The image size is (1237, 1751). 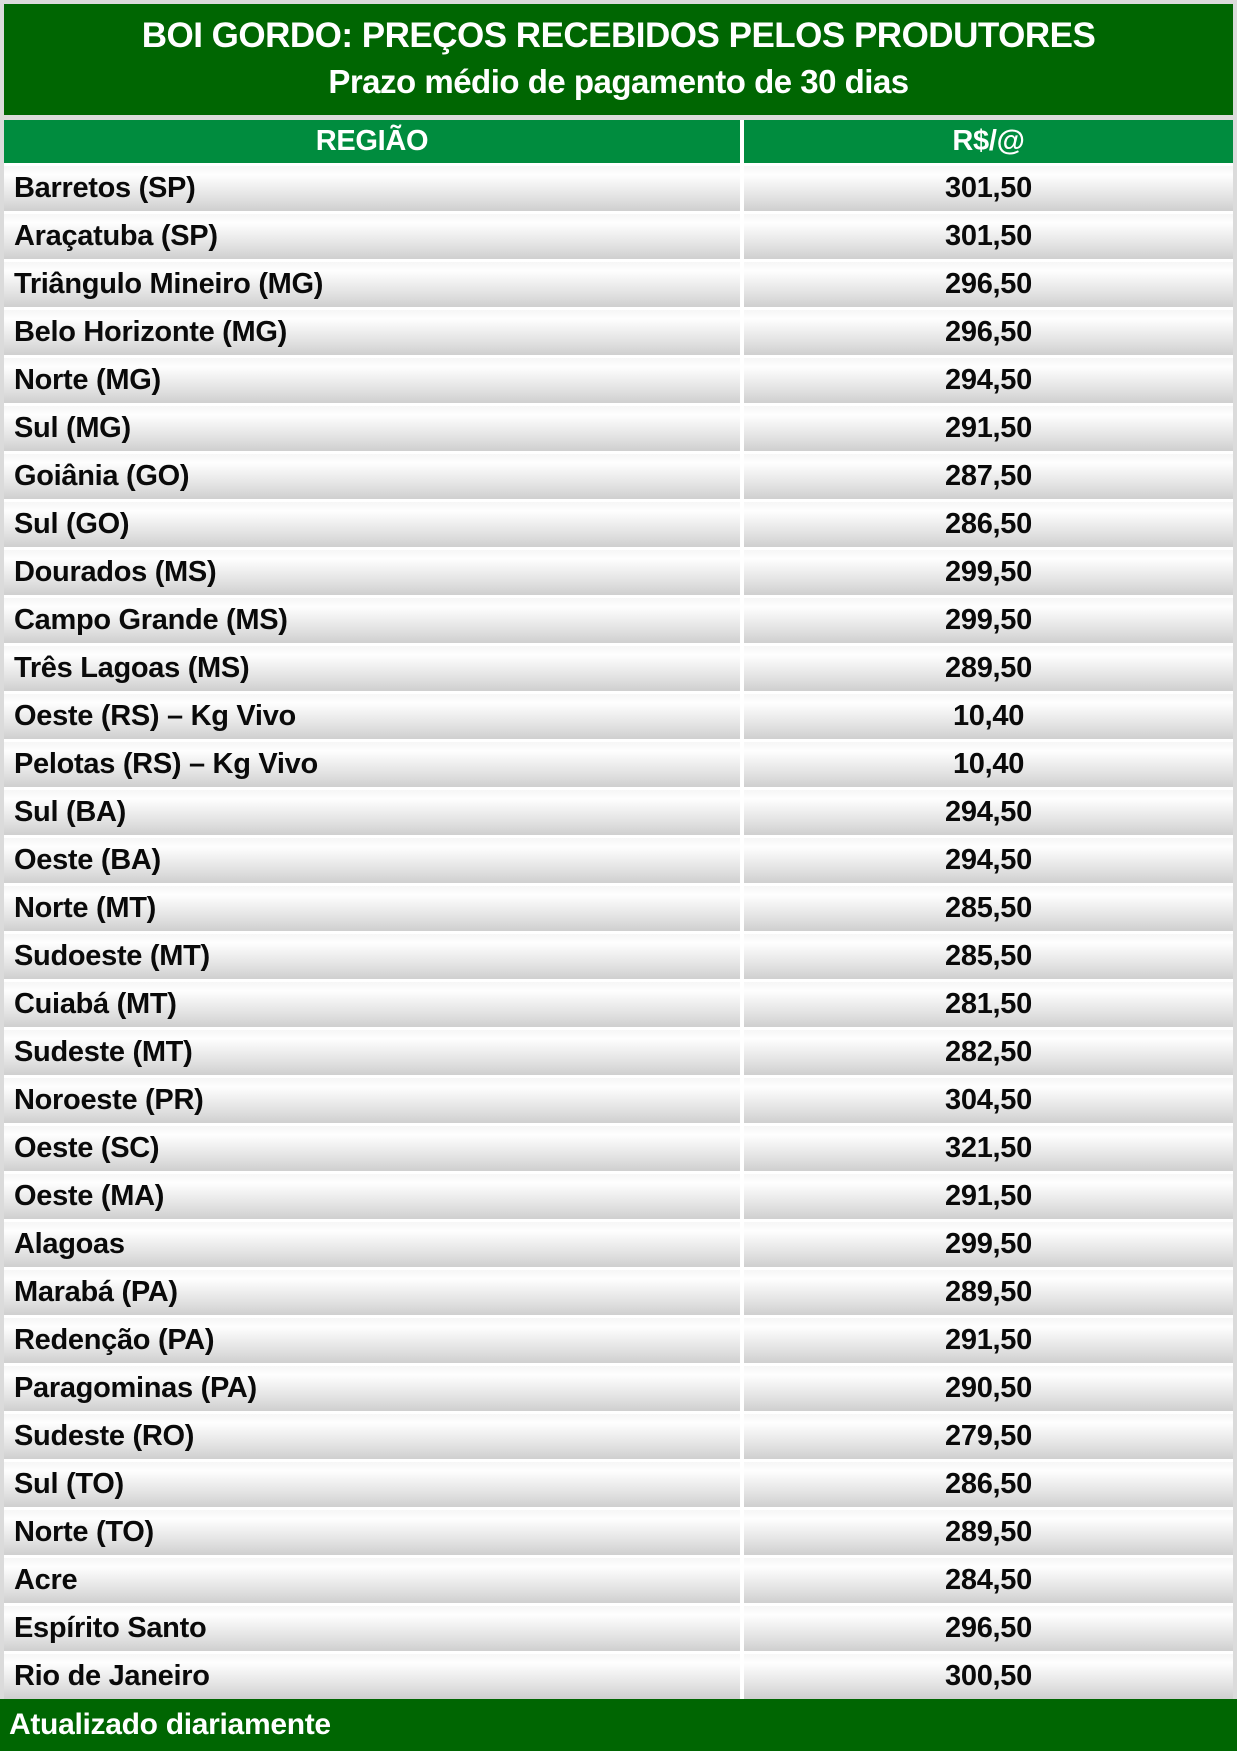 I want to click on table-row: Sul (GO) 286,50, so click(x=618, y=524).